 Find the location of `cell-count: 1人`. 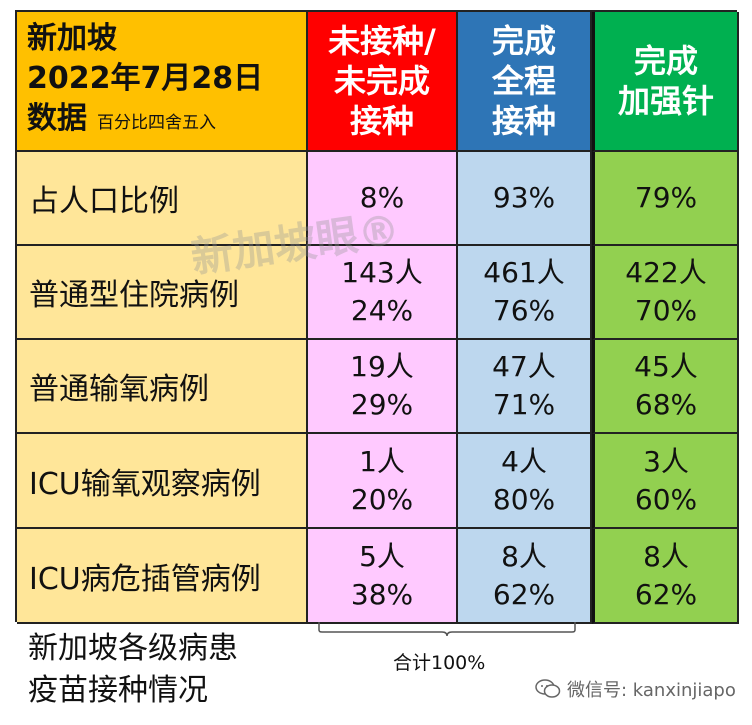

cell-count: 1人 is located at coordinates (382, 461).